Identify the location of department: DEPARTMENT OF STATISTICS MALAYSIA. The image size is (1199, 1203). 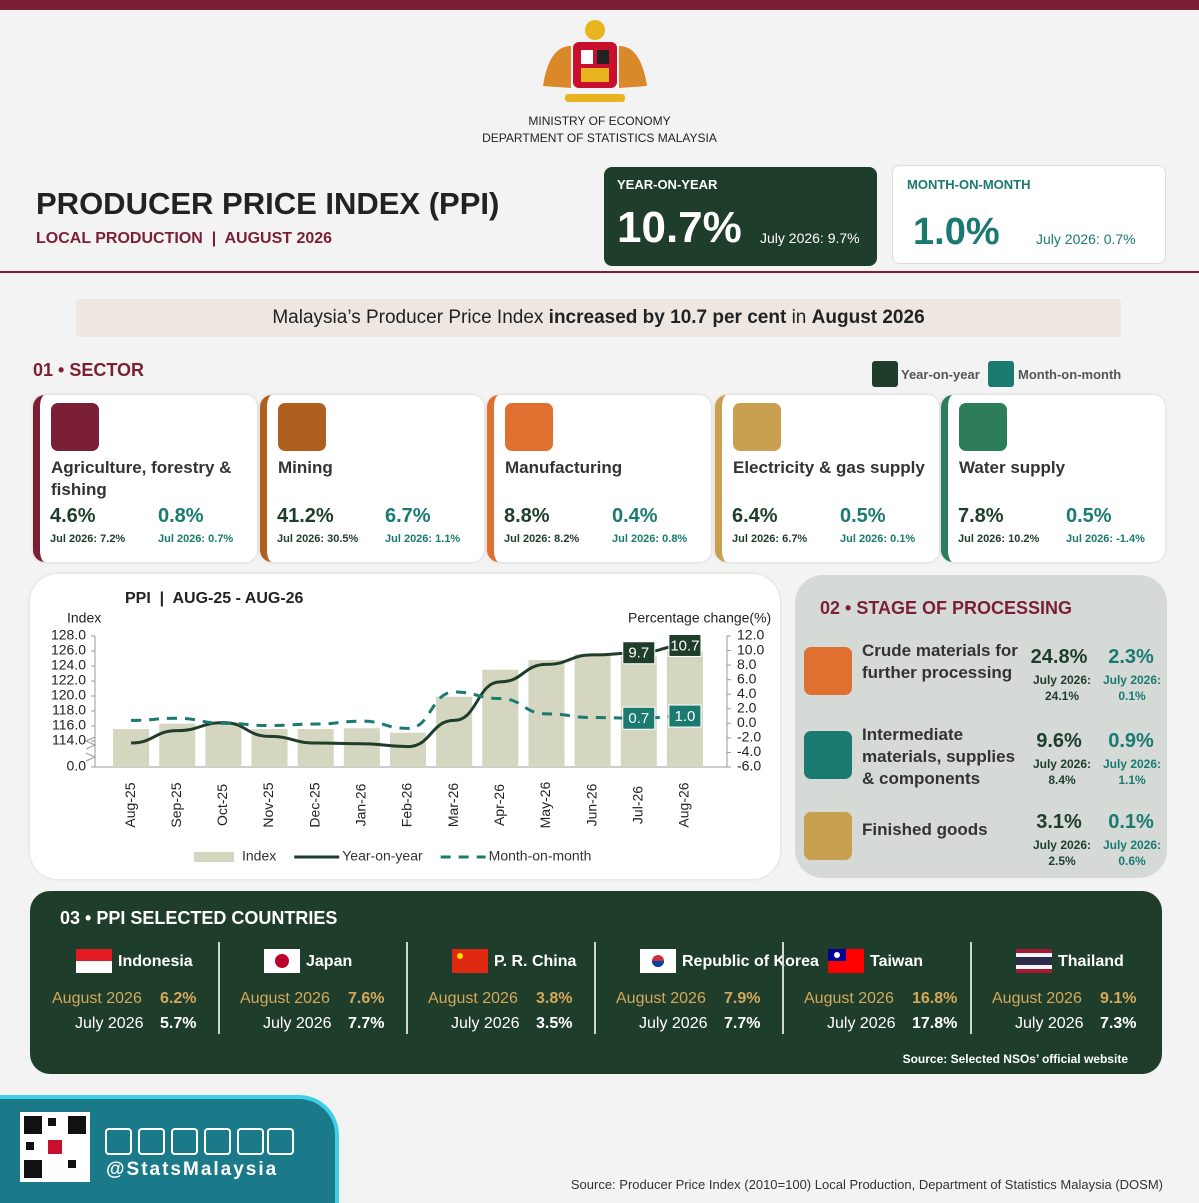
(599, 138).